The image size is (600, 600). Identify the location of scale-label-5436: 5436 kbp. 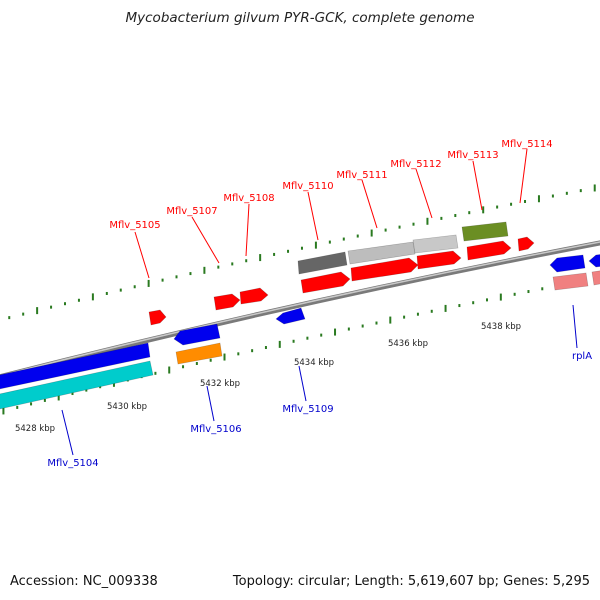
(408, 344).